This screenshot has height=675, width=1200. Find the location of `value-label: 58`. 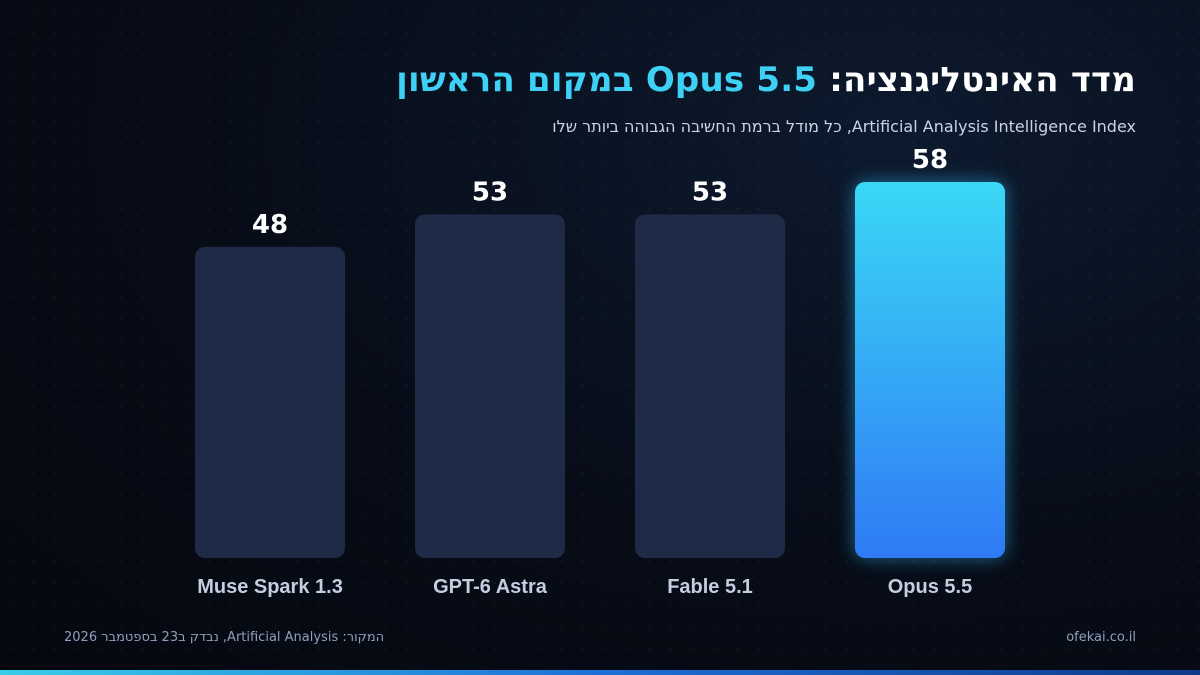

value-label: 58 is located at coordinates (930, 160).